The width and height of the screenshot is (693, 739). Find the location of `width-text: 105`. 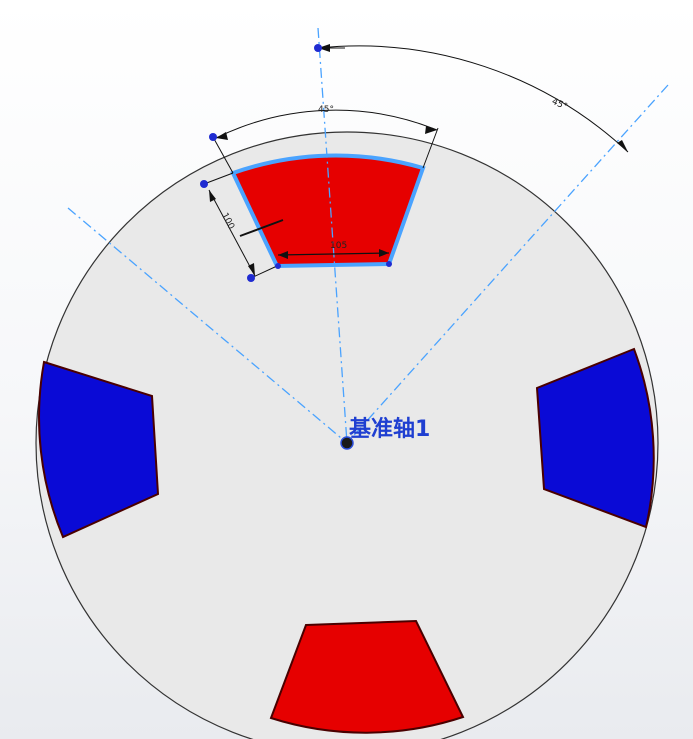

width-text: 105 is located at coordinates (338, 246).